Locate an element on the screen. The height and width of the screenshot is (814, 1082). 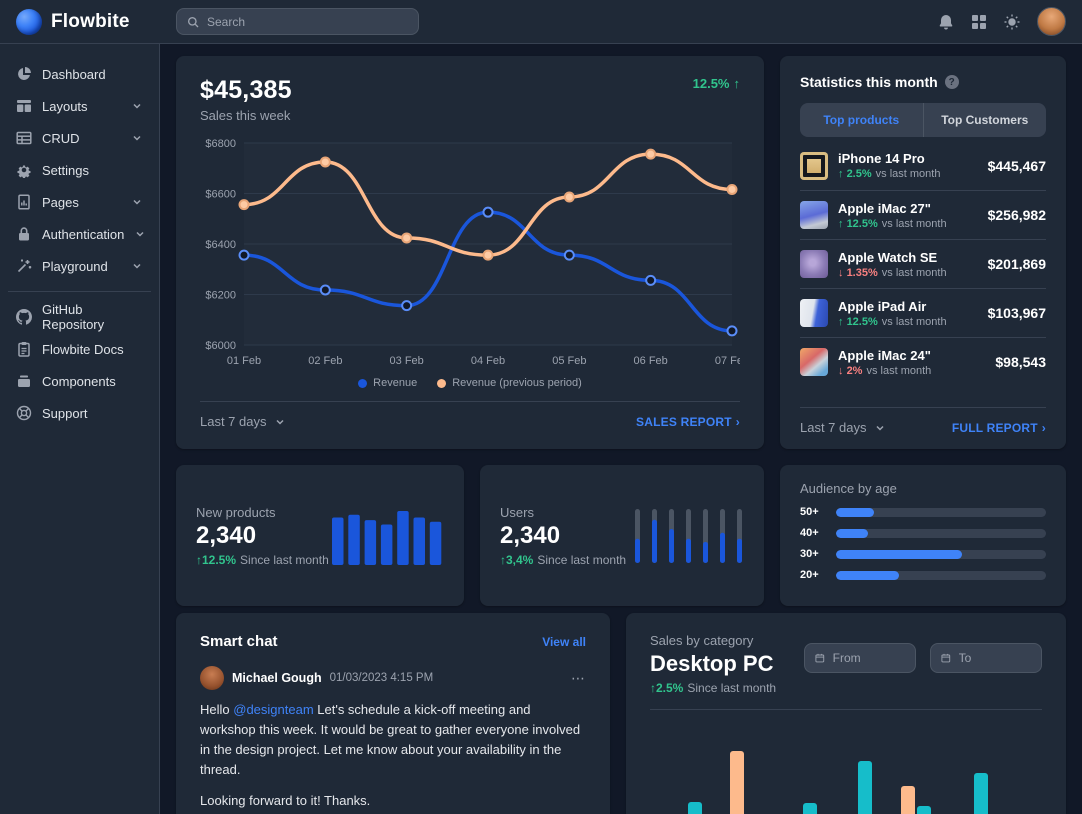
magic-wand-icon is located at coordinates (24, 266).